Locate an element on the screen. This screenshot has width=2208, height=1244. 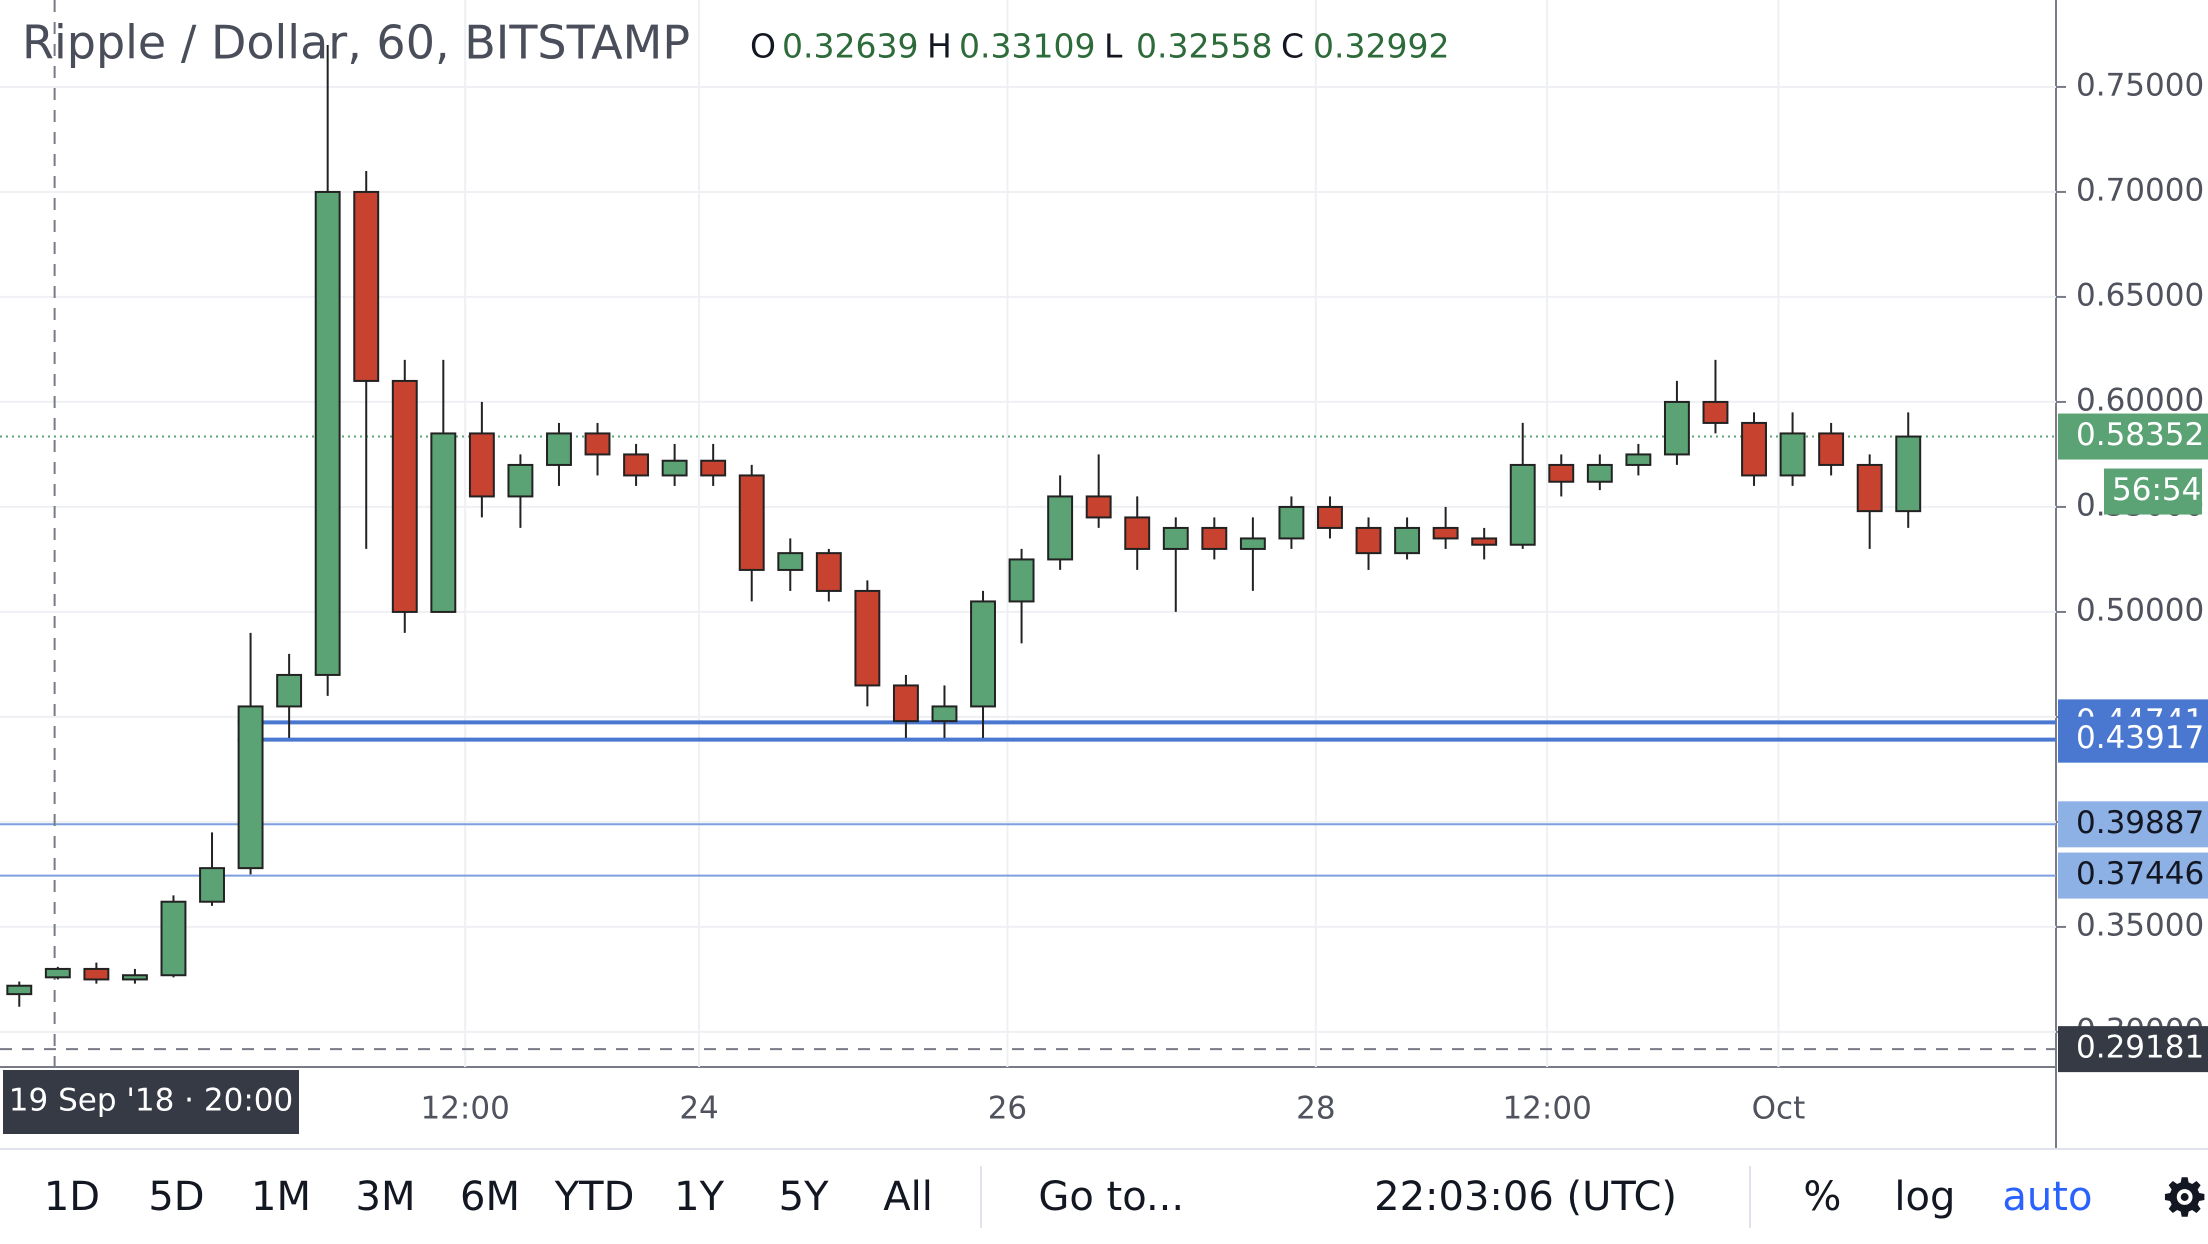
option-button: % is located at coordinates (1822, 1197).